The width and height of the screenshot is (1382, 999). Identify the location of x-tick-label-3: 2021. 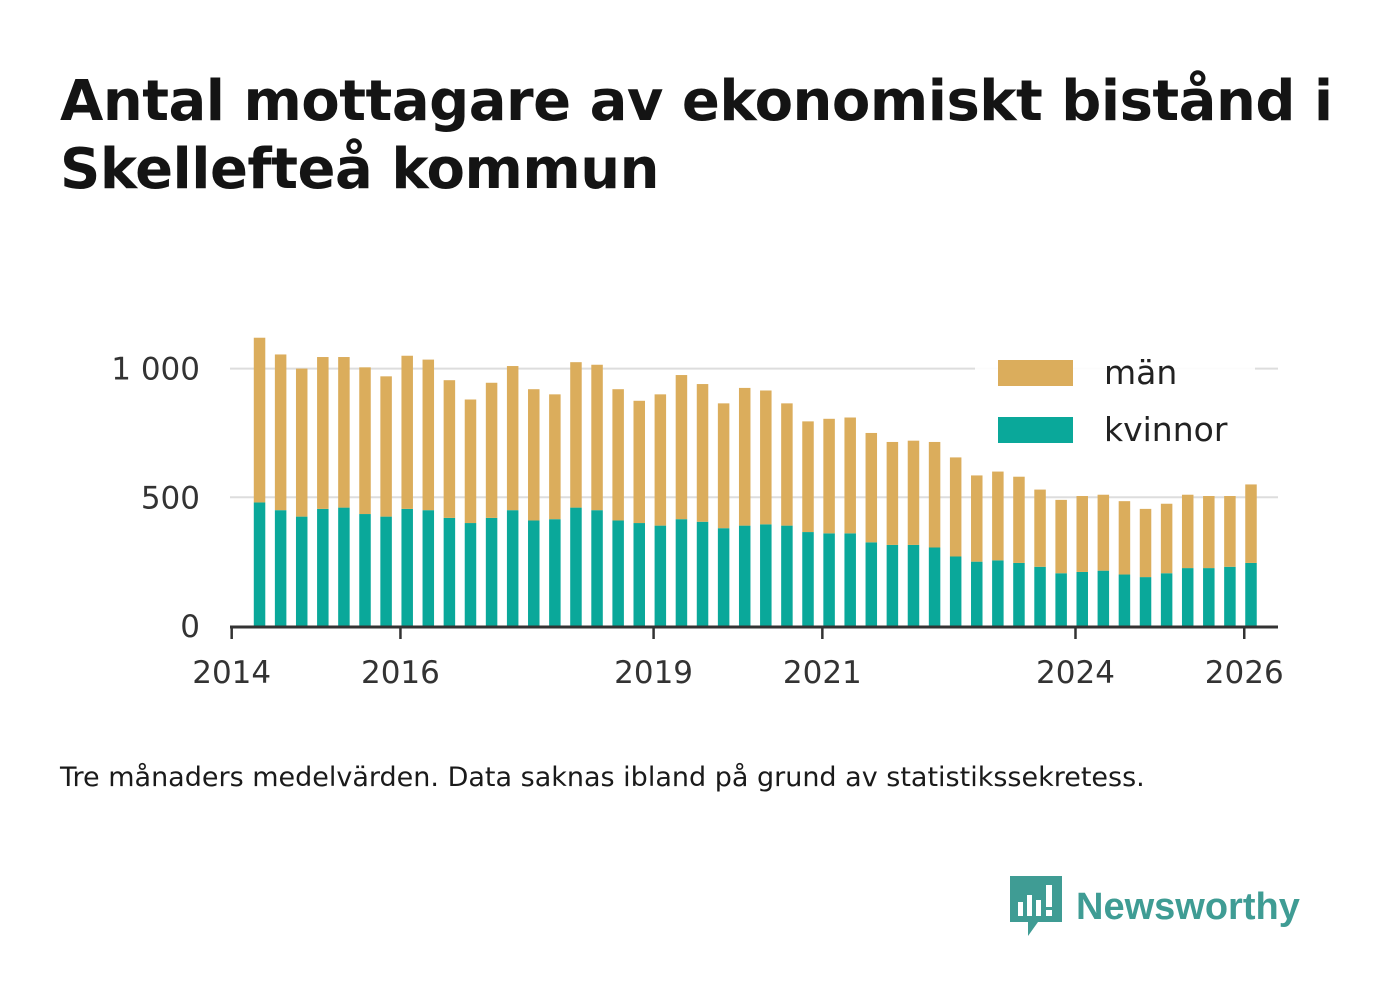
(822, 673).